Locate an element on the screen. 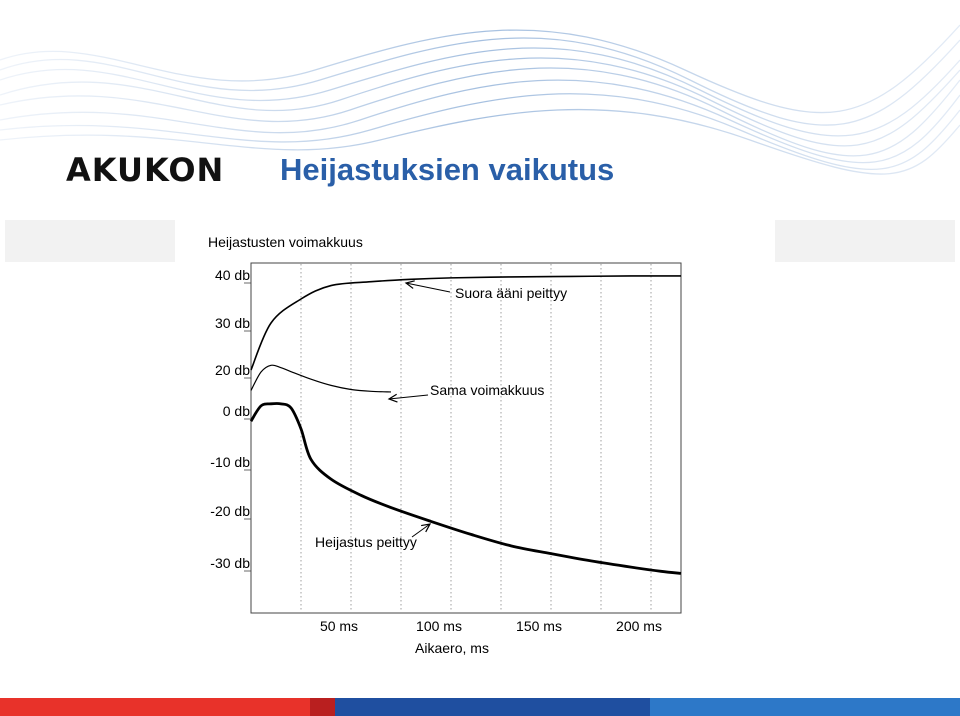 This screenshot has height=716, width=960. annotation-label: Sama voimakkuus is located at coordinates (487, 390).